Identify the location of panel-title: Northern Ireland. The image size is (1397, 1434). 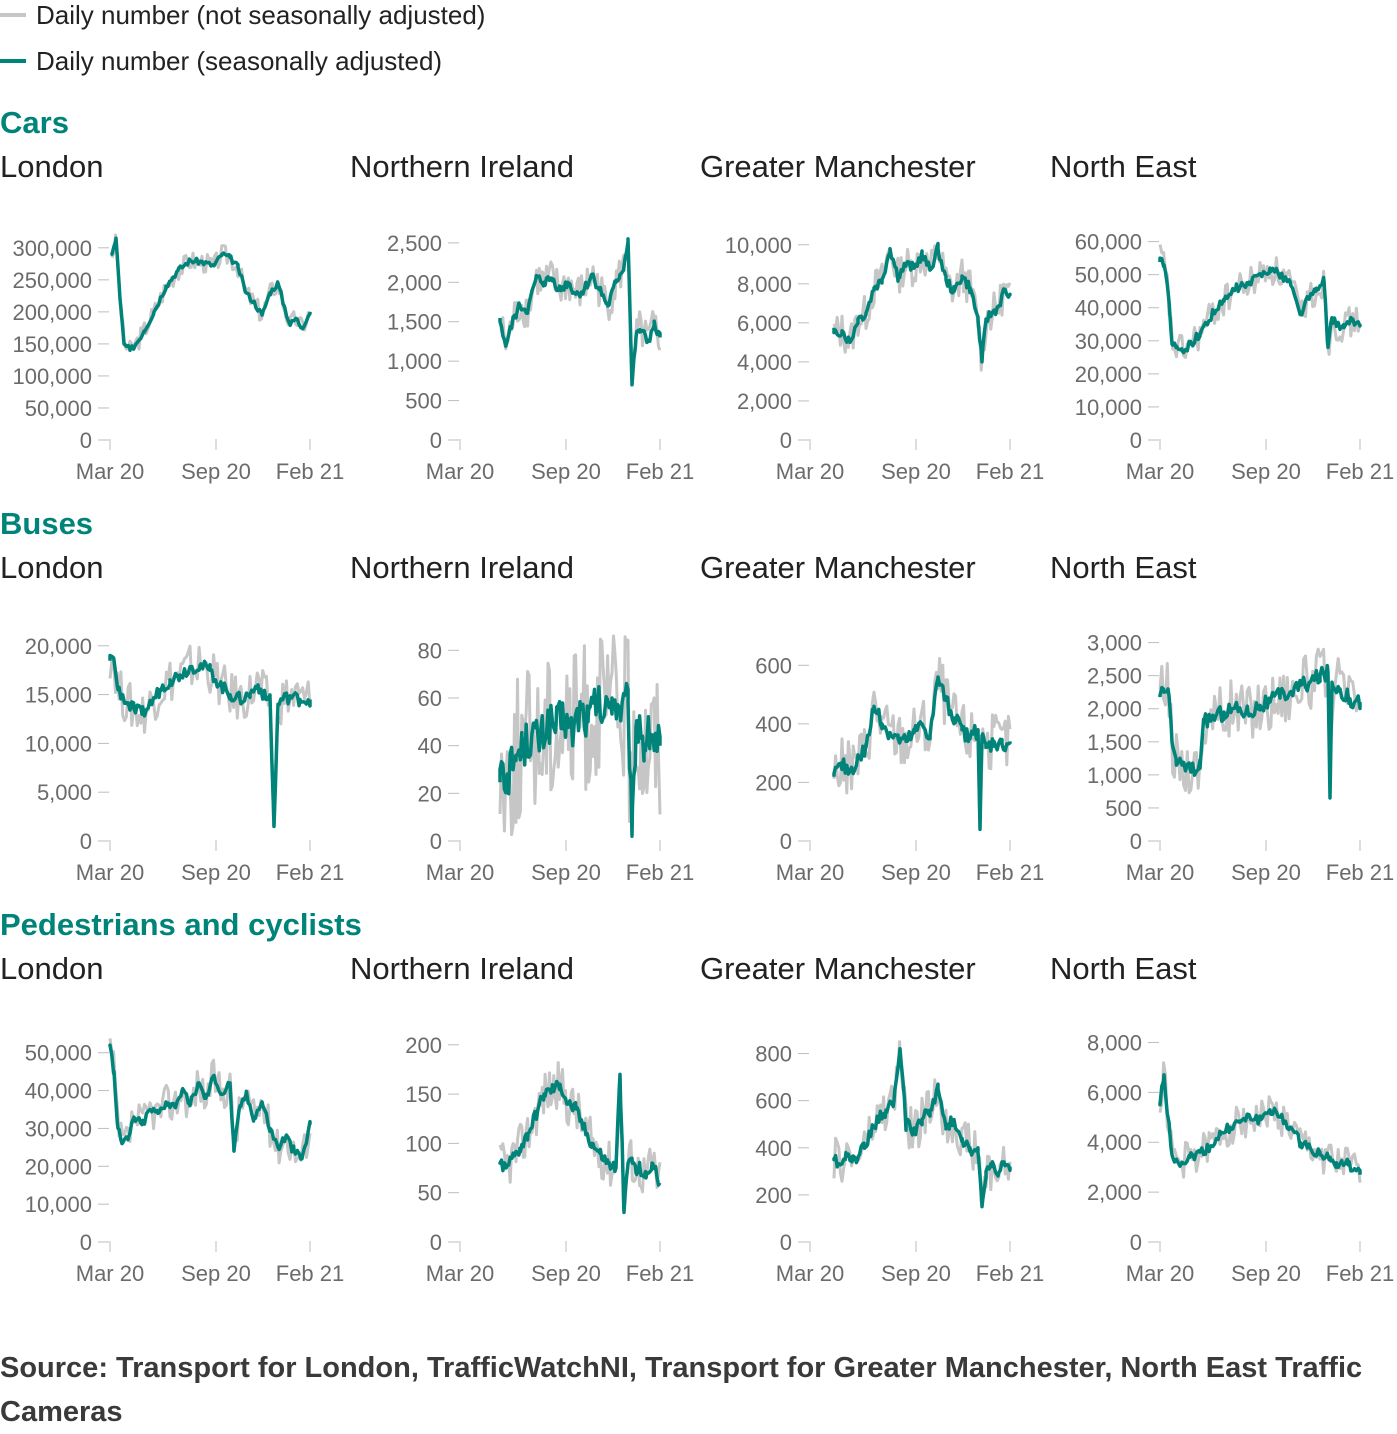
(462, 567).